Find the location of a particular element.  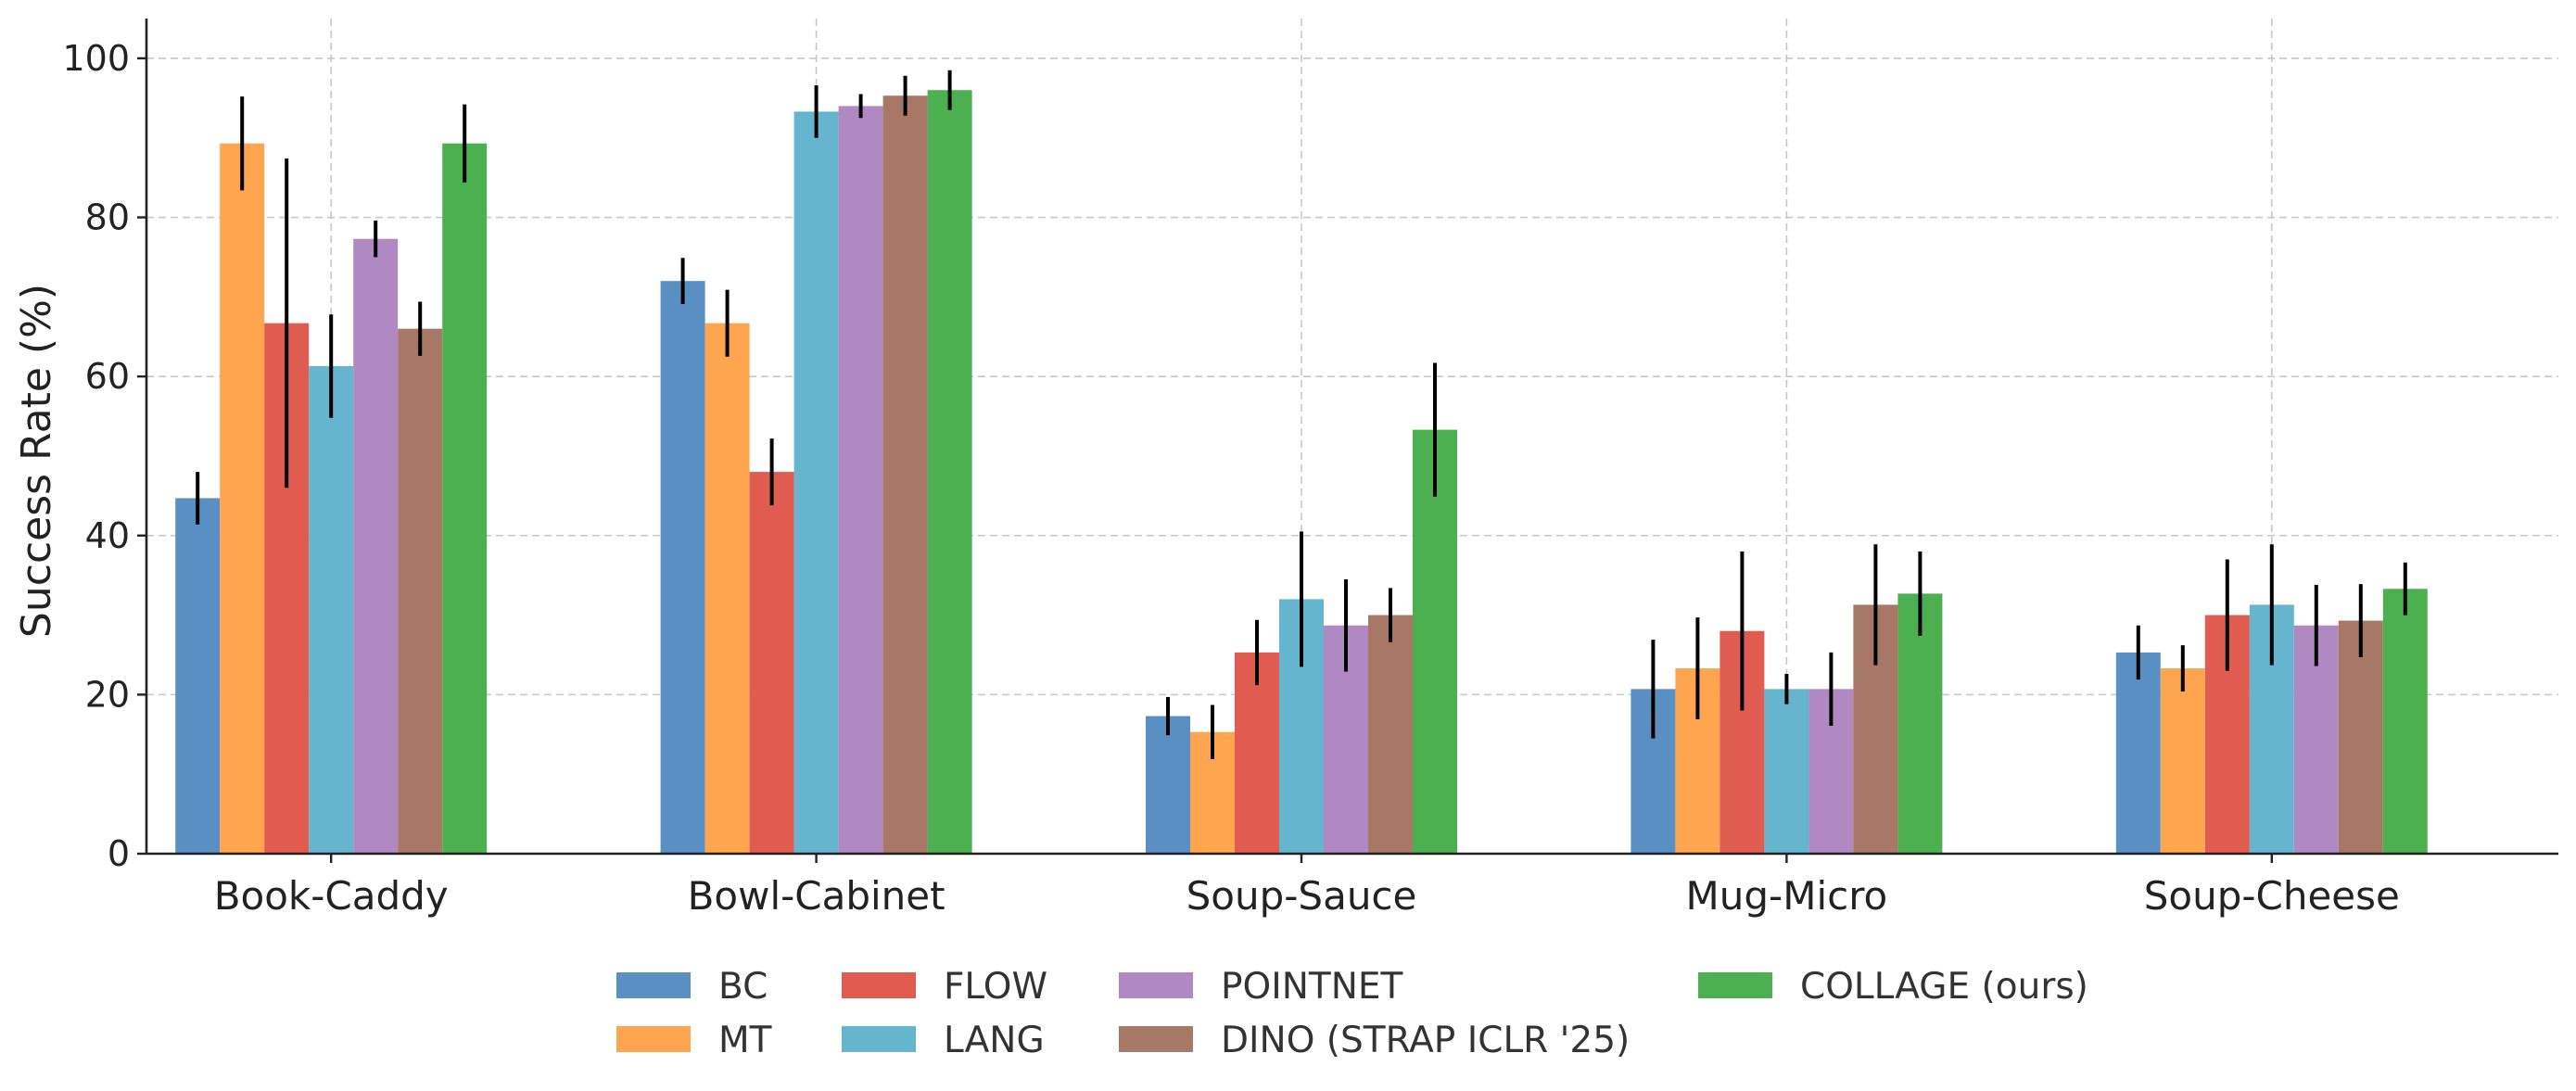

legend-label: MT is located at coordinates (745, 1040).